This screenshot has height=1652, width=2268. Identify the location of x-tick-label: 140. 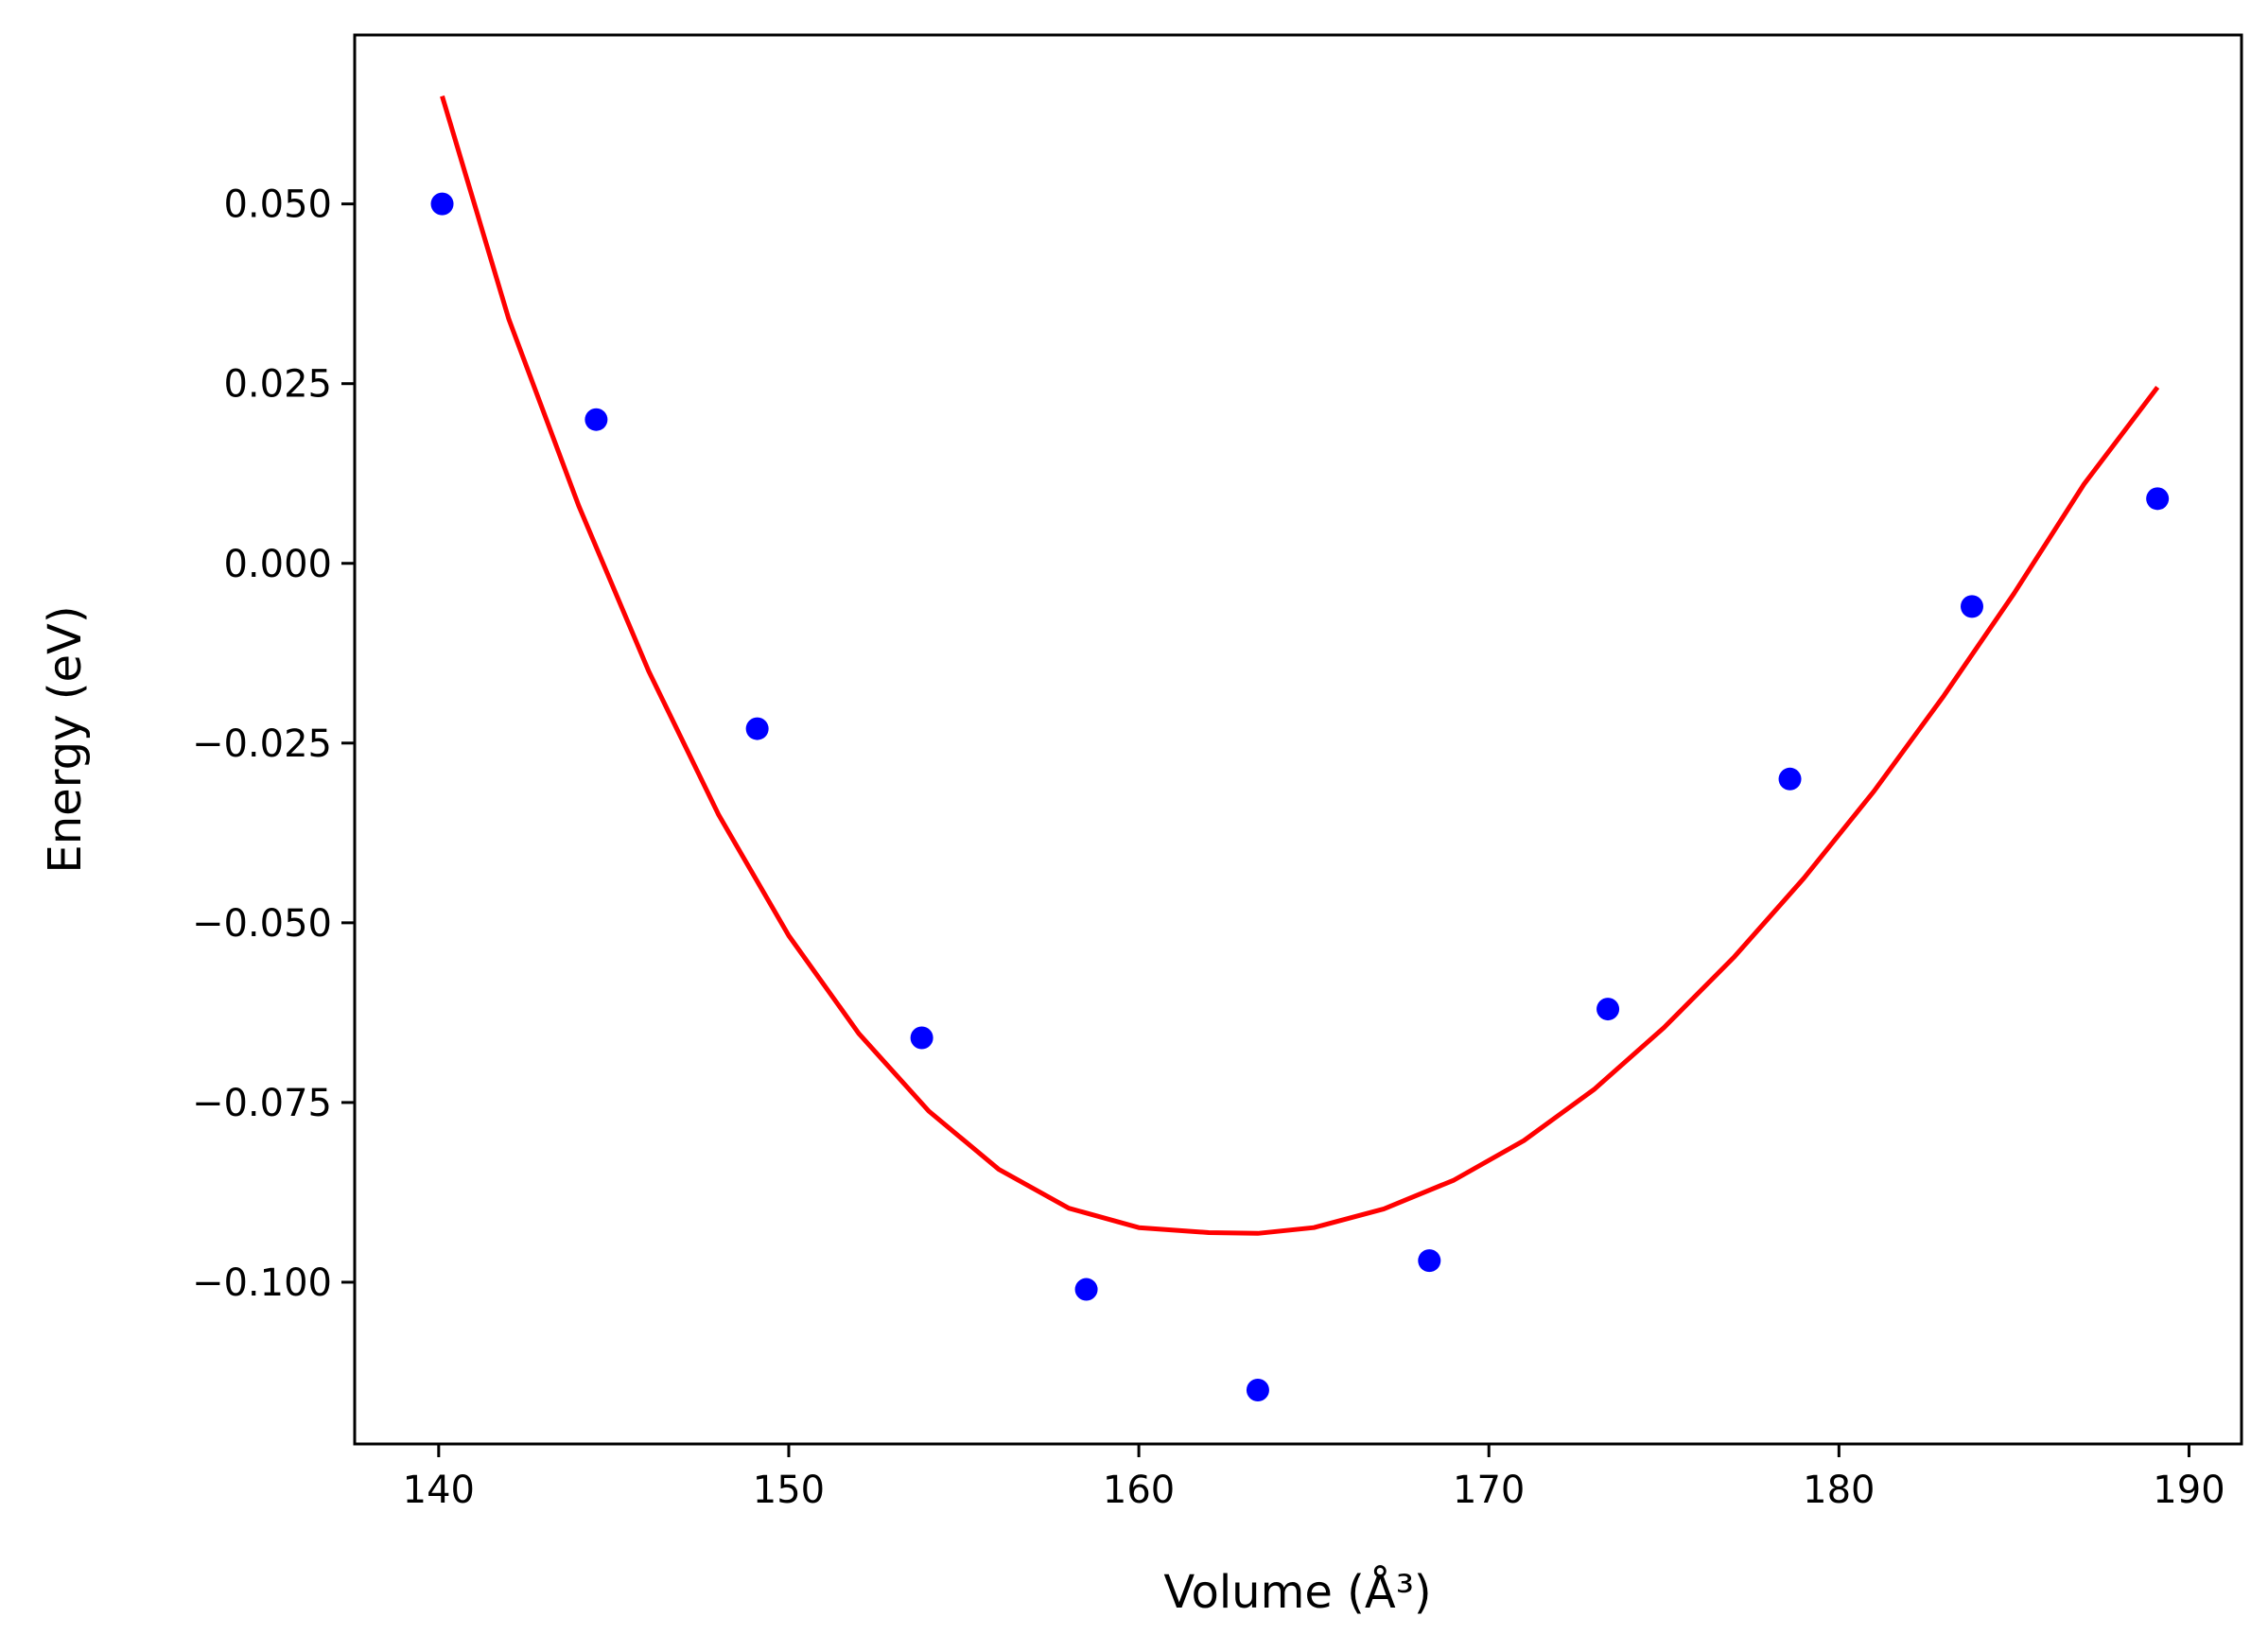
(439, 1491).